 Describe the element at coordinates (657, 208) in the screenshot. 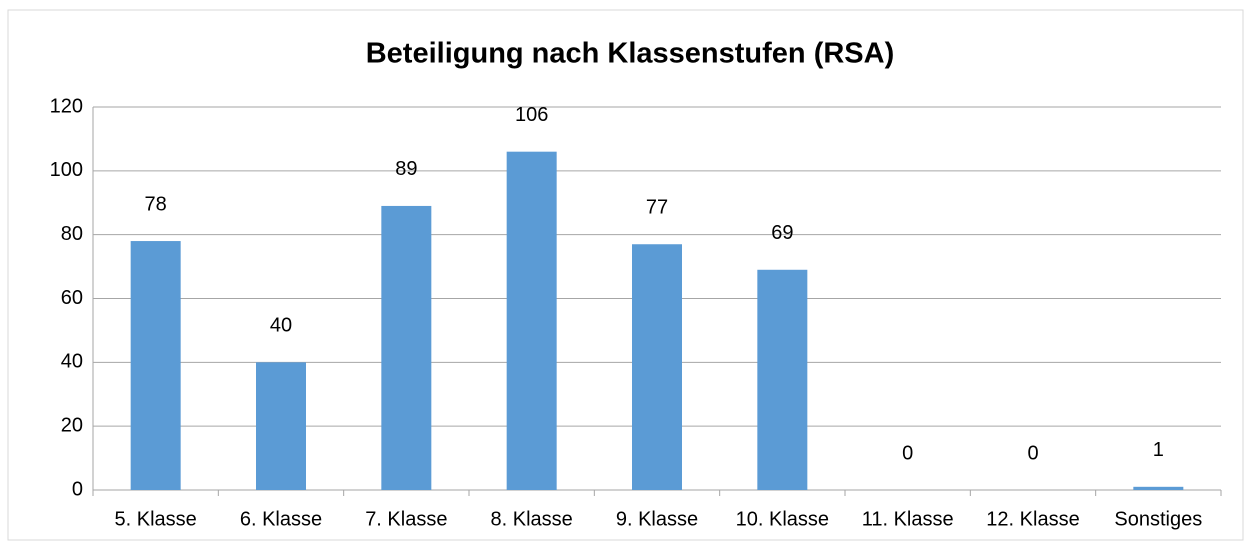

I see `data-label: 77` at that location.